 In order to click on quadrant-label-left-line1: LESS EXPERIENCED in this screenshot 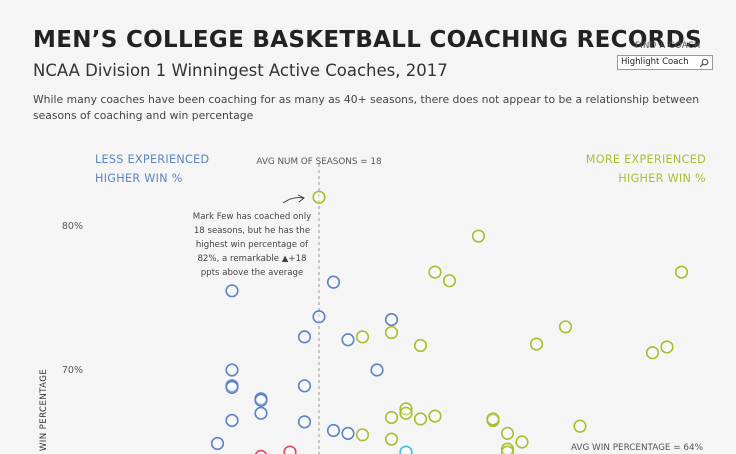, I will do `click(152, 159)`.